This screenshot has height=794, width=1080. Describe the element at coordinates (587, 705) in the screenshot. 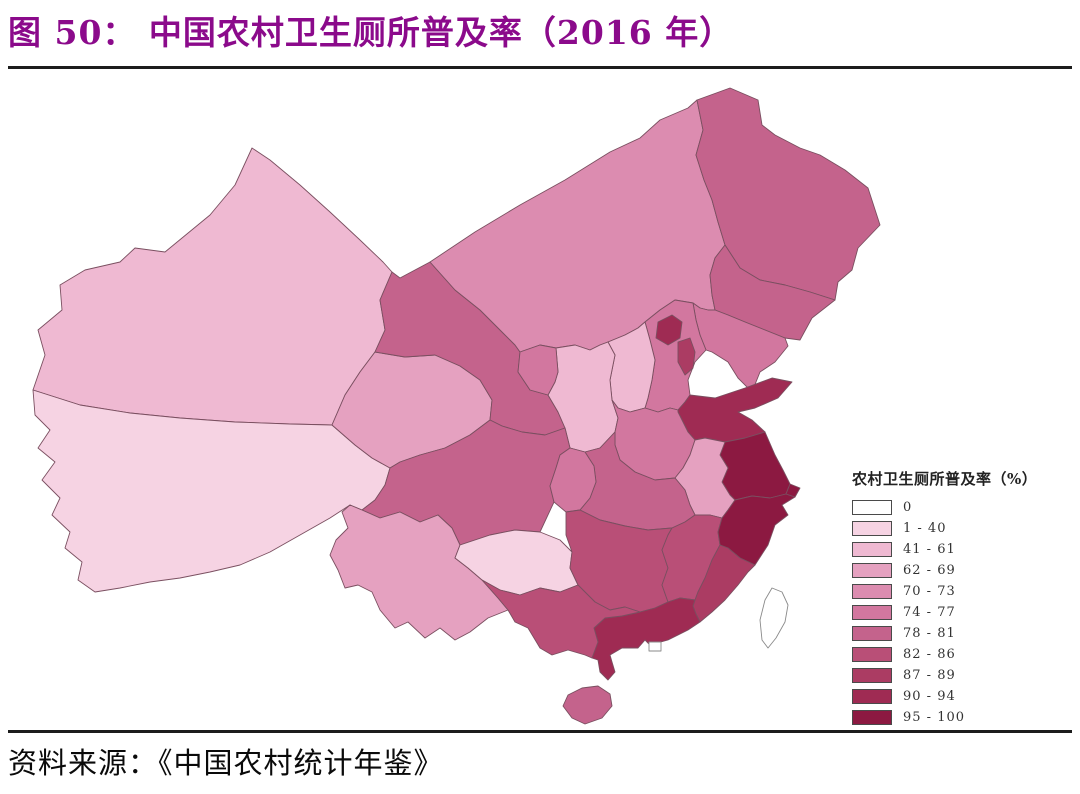

I see `province-hainan` at that location.